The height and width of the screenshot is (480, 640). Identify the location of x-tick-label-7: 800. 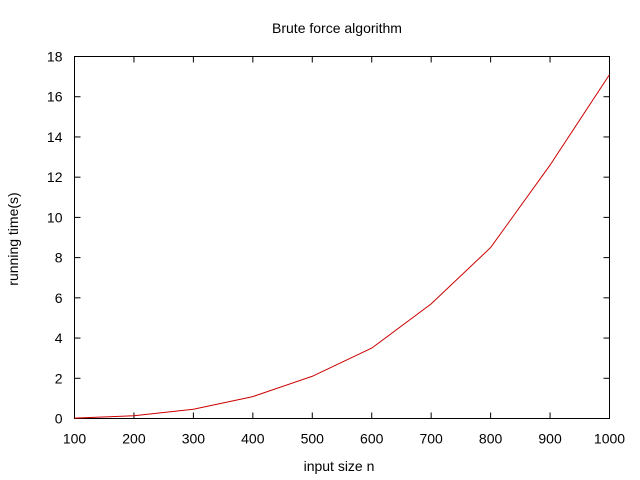
(491, 439).